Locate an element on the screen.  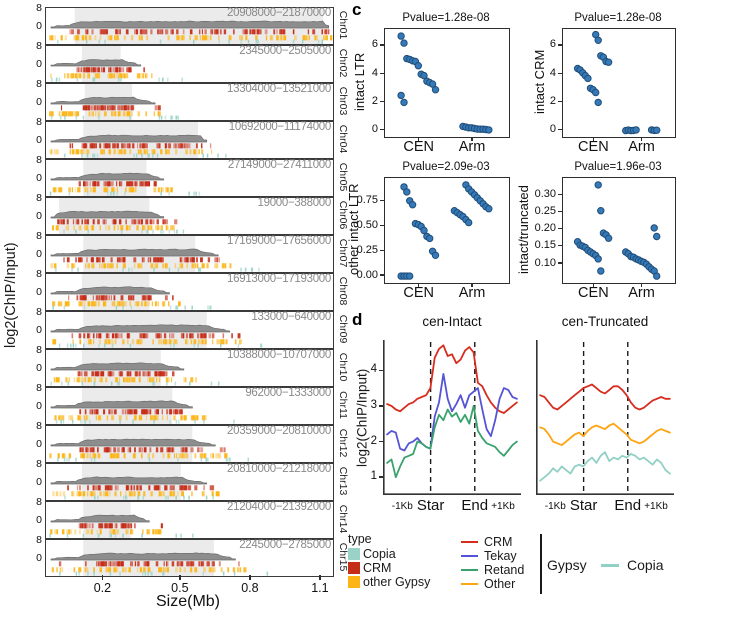
track-box: 20810000−21218000 is located at coordinates (189, 482).